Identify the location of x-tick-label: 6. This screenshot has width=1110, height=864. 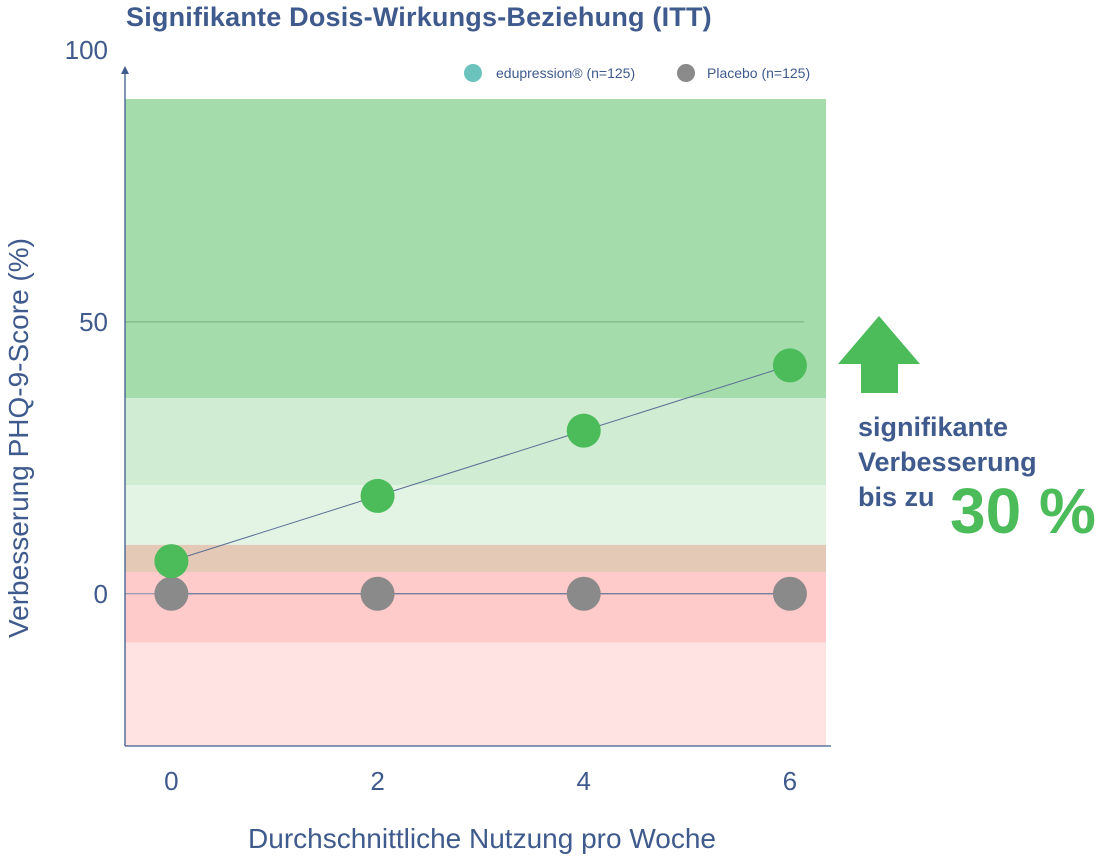
(790, 781).